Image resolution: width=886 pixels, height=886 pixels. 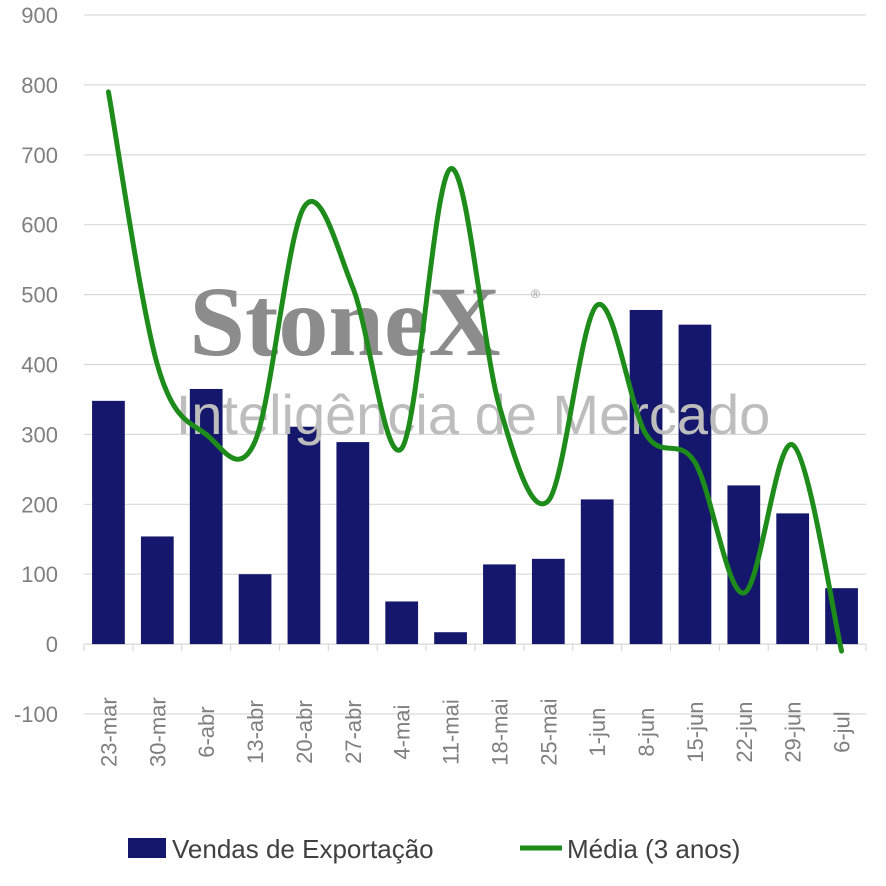 I want to click on watermark-tagline: Inteligência de Mercado, so click(x=473, y=414).